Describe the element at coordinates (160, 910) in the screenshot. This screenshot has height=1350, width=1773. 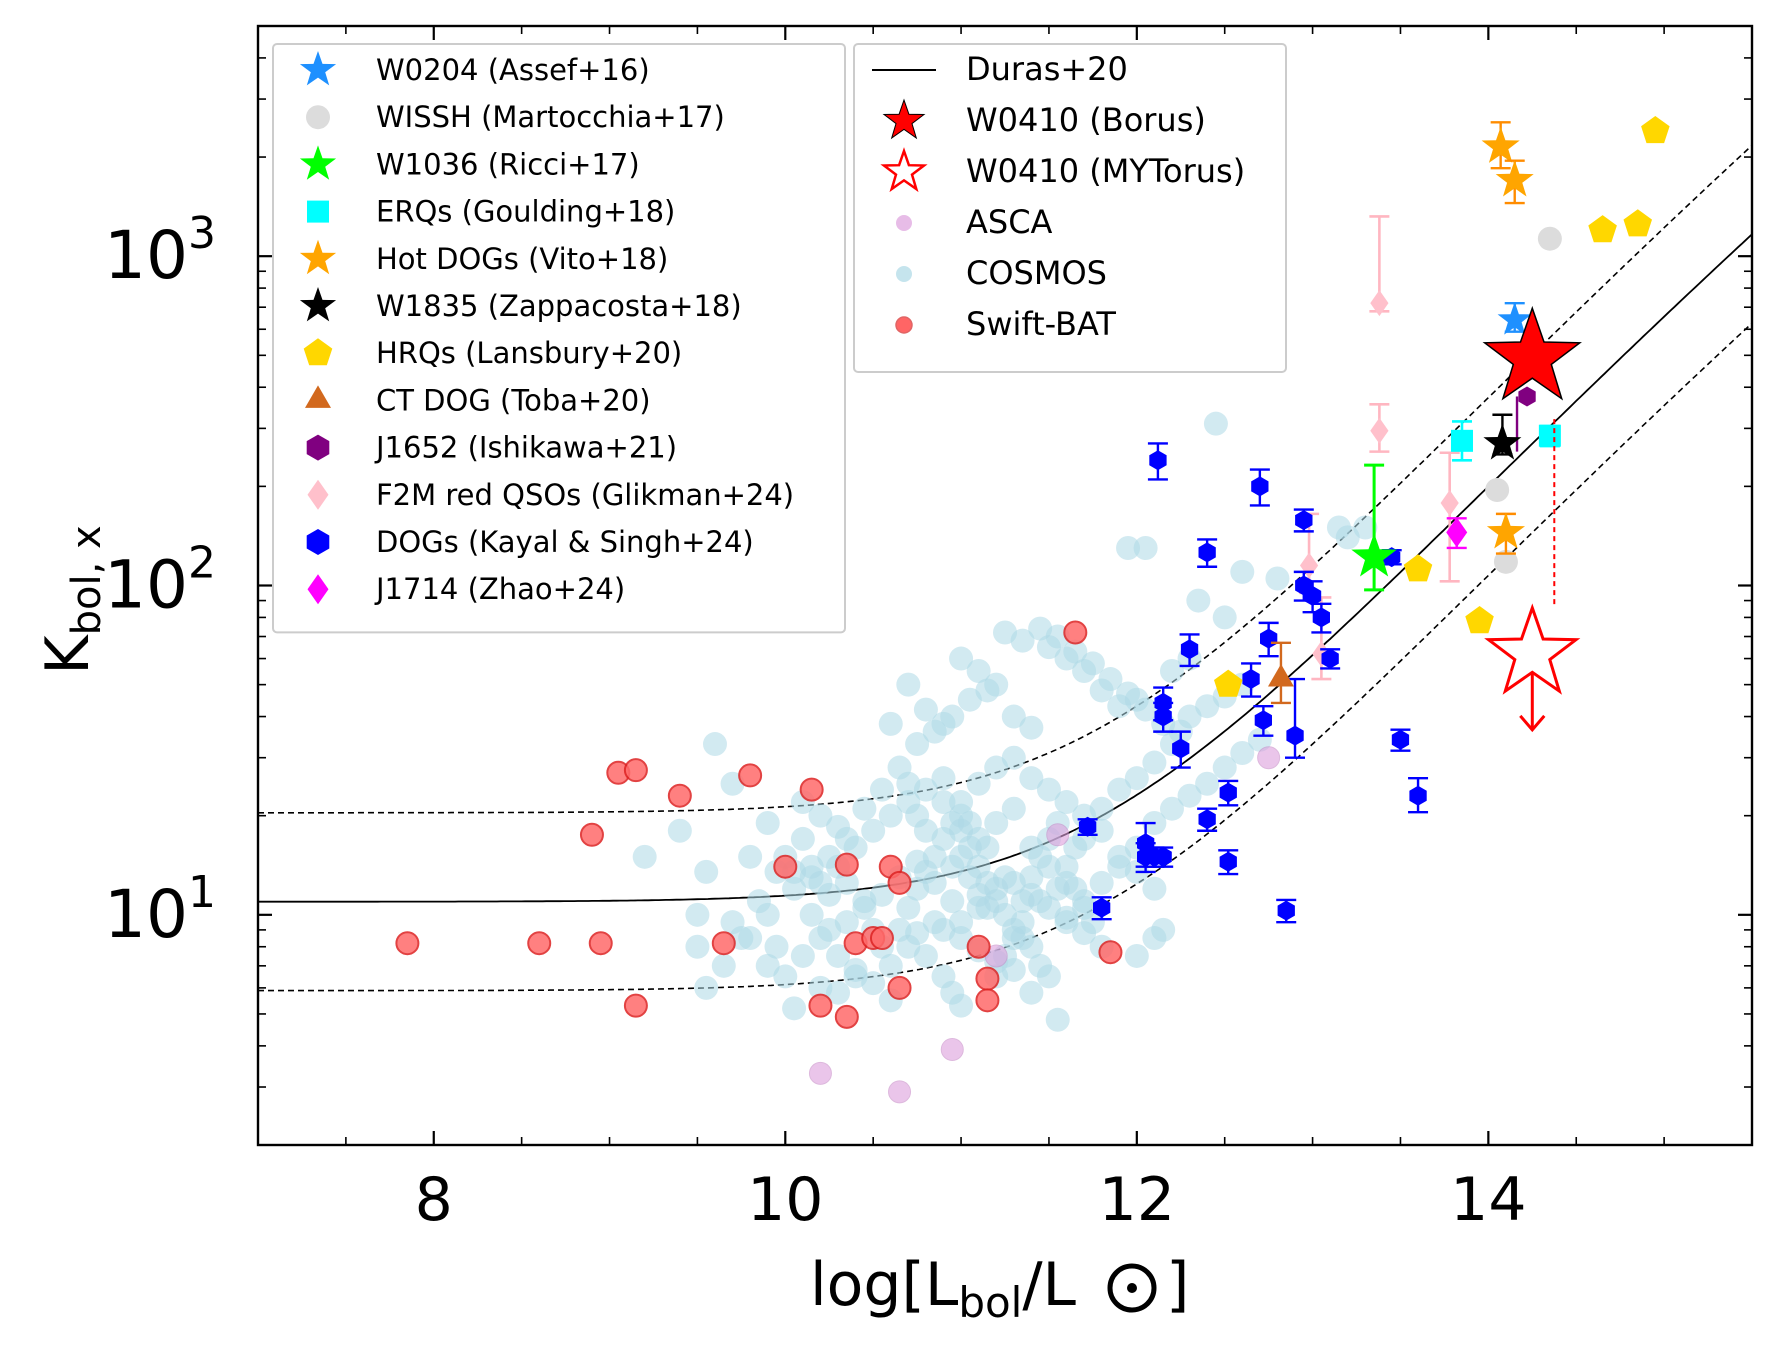
I see `y-tick-label: 10¹` at that location.